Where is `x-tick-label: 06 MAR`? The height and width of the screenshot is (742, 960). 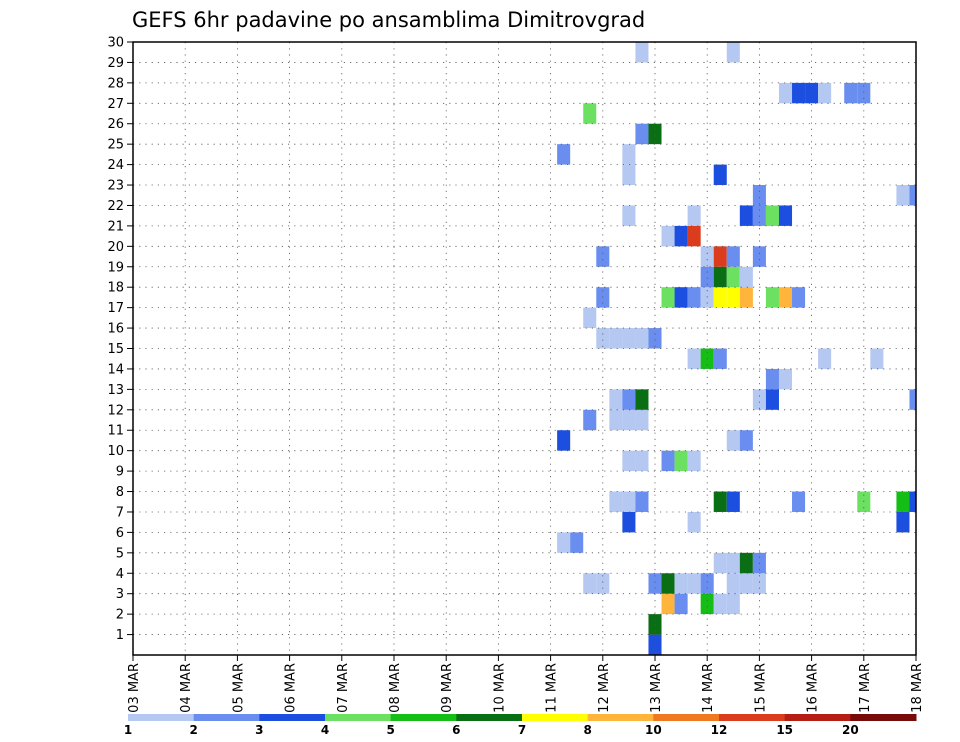 x-tick-label: 06 MAR is located at coordinates (291, 688).